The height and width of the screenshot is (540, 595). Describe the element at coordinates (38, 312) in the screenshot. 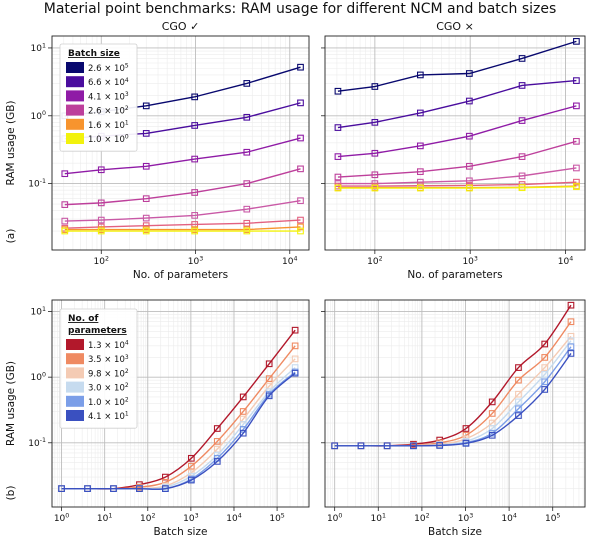

I see `y-tick-label: 10¹` at that location.